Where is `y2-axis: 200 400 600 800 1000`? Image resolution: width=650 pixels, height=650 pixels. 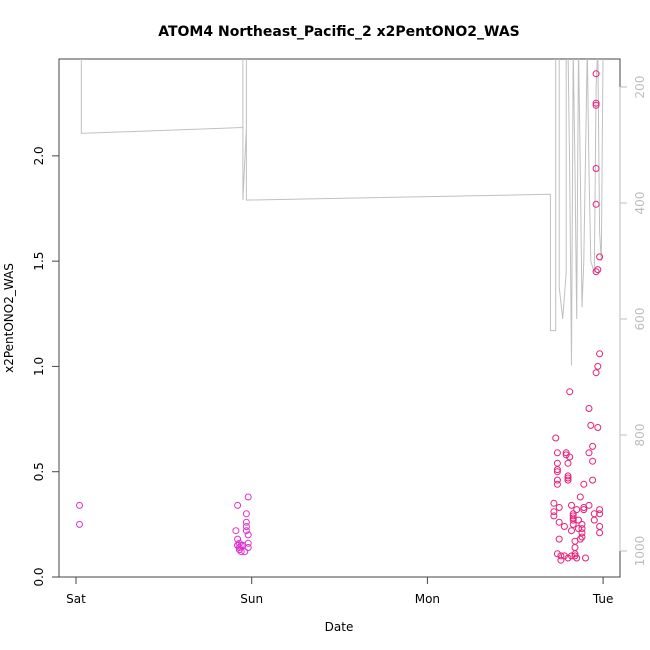 y2-axis: 200 400 600 800 1000 is located at coordinates (633, 321).